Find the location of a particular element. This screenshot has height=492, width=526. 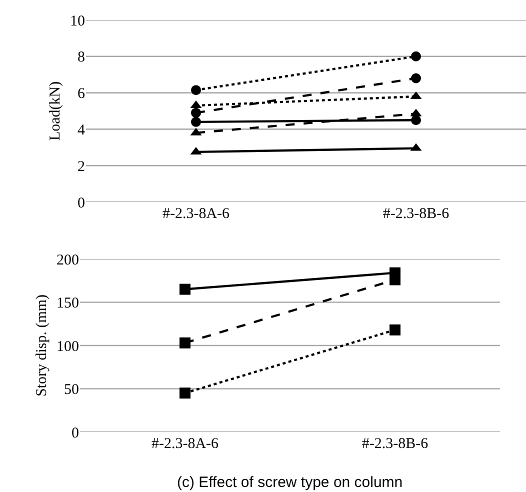

y-axis-title: Story disp. (mm) is located at coordinates (42, 345).